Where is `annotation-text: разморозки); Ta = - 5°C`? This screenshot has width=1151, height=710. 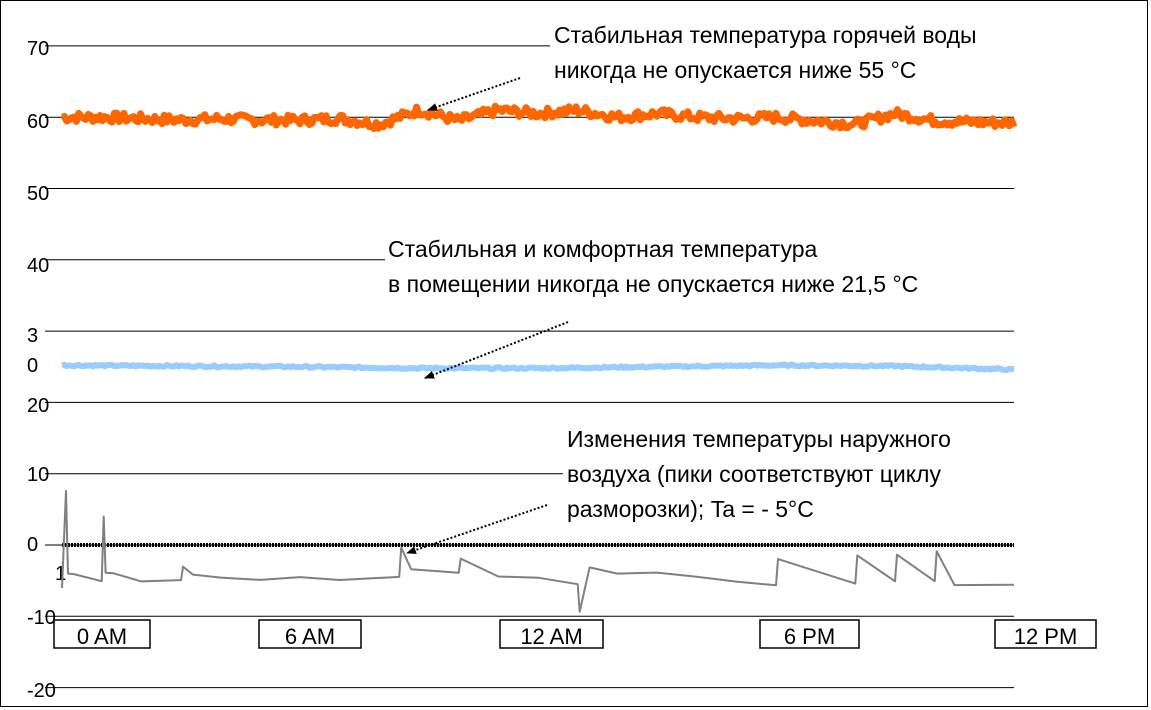 annotation-text: разморозки); Ta = - 5°C is located at coordinates (690, 509).